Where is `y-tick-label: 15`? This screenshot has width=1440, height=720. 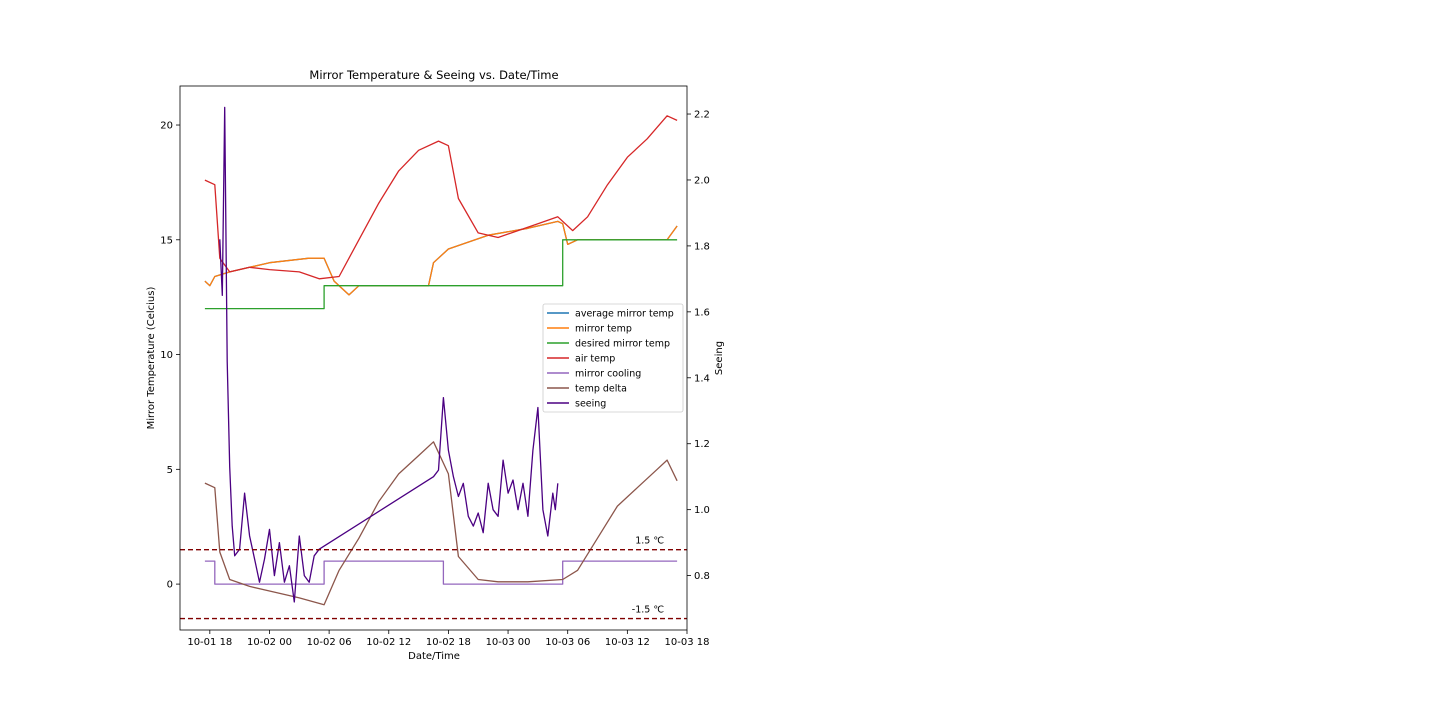
y-tick-label: 15 is located at coordinates (166, 240).